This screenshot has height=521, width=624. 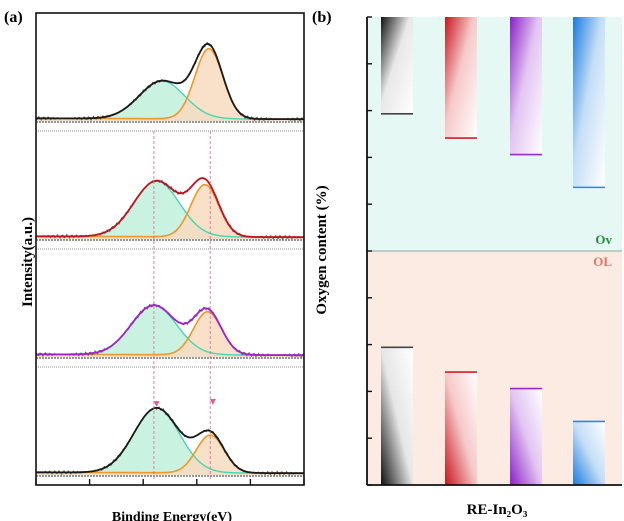 I want to click on legend-ol-text: OL, so click(x=602, y=261).